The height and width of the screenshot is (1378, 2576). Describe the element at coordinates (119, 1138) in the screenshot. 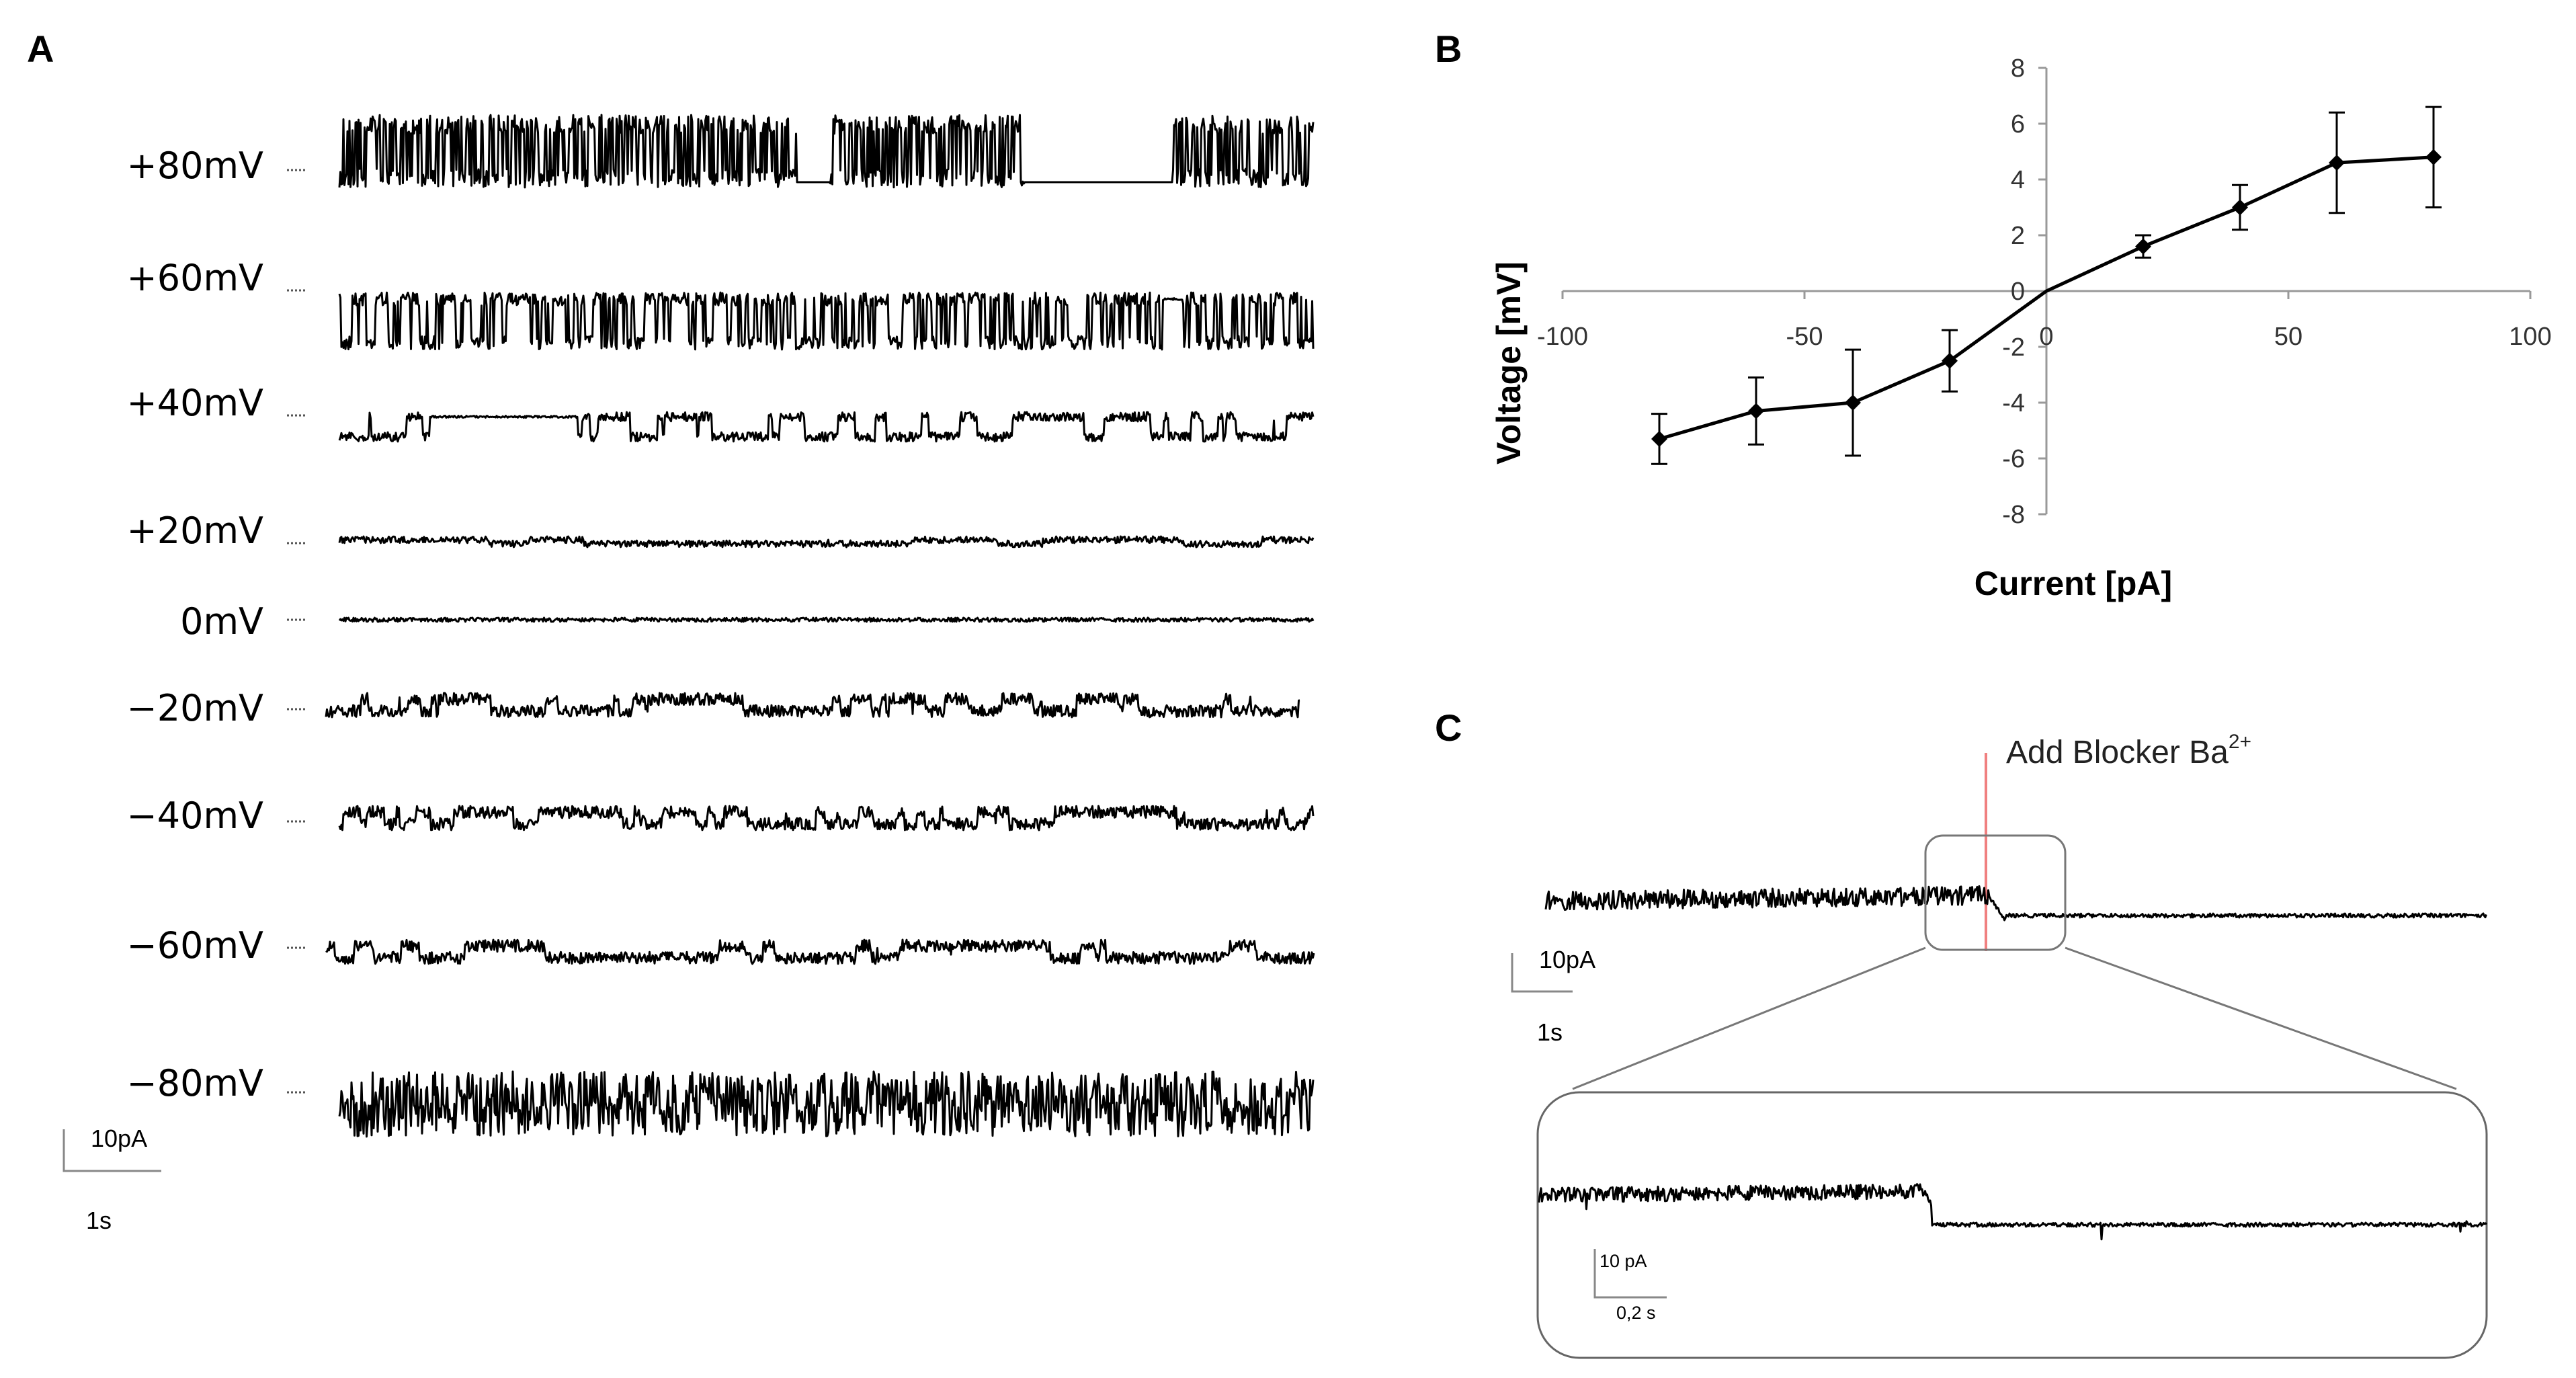

I see `scale-a-y-label: 10pA` at that location.